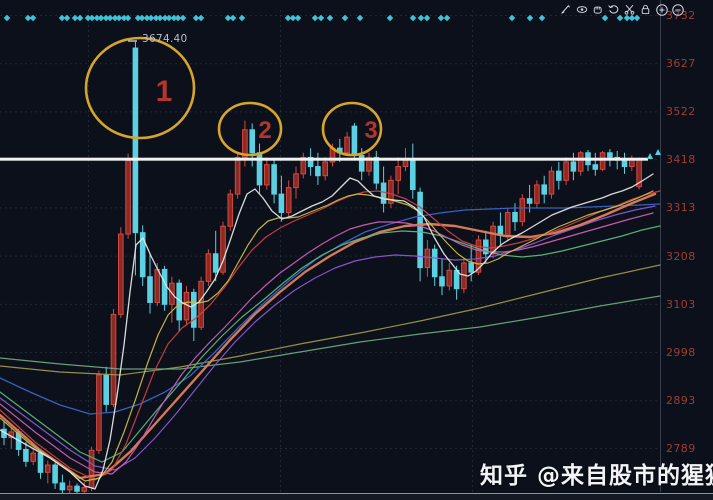 This screenshot has height=500, width=713. I want to click on hand-icon, so click(597, 9).